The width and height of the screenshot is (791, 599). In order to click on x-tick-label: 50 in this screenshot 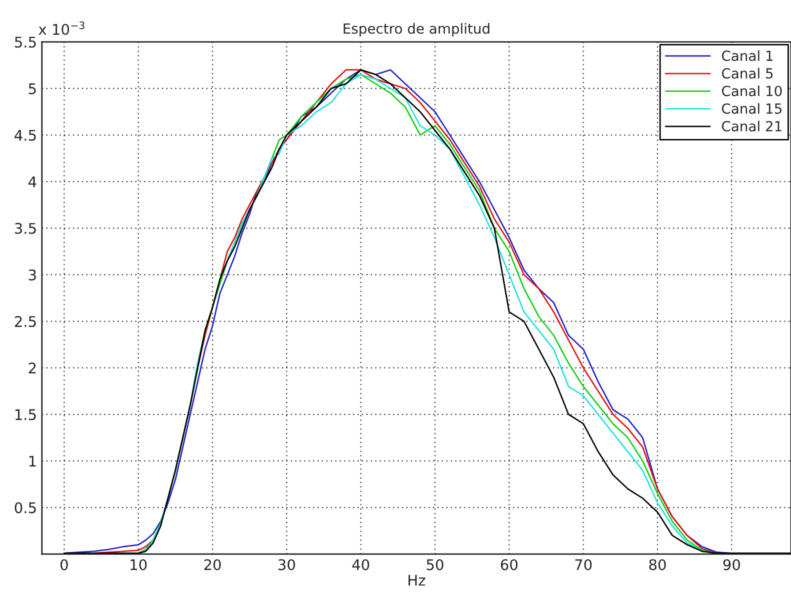, I will do `click(435, 564)`.